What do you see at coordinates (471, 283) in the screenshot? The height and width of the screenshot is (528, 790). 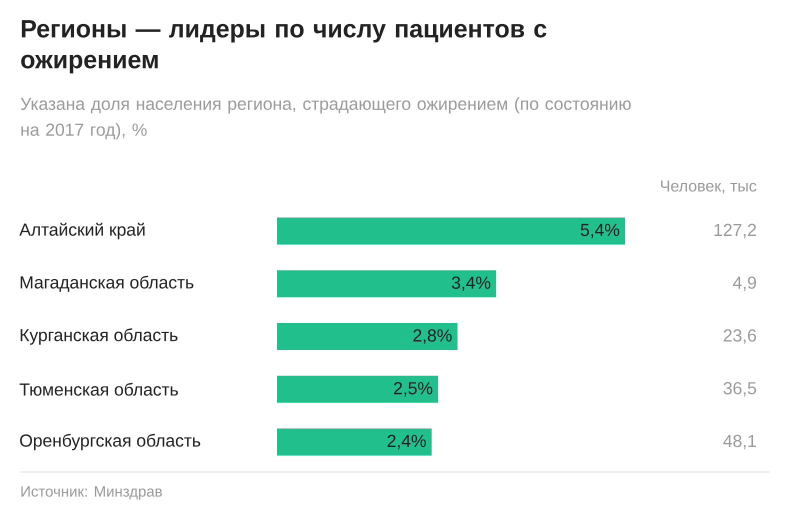 I see `data-label: 3,4%` at bounding box center [471, 283].